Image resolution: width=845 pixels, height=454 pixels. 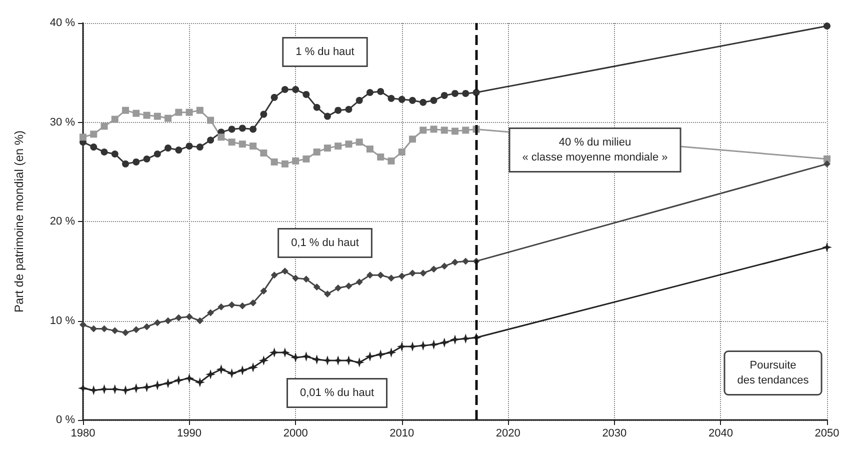 I want to click on series-label: 40 % du milieu « classe moyenne mondiale », so click(x=595, y=150).